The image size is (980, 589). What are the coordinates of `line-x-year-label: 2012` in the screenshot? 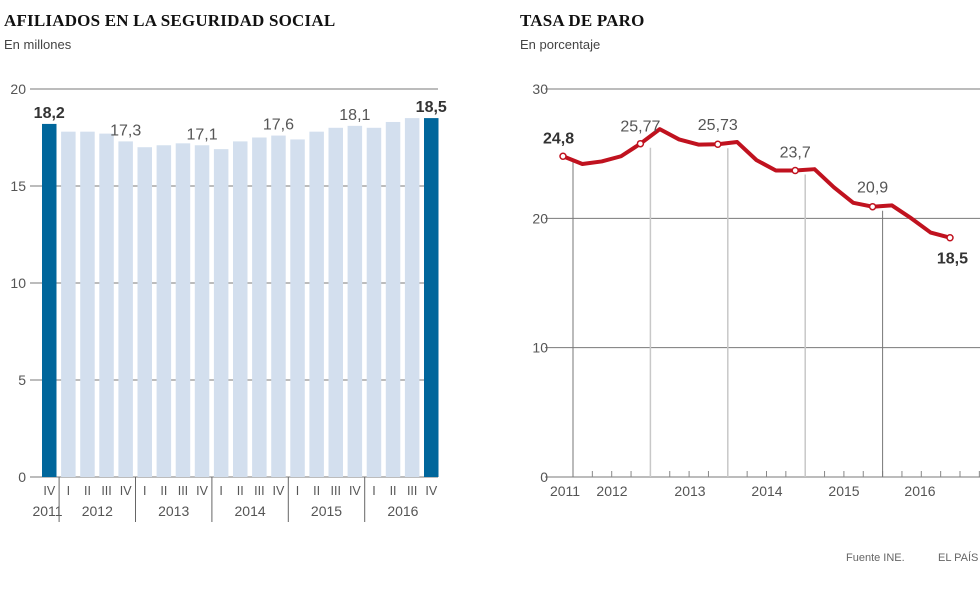 It's located at (611, 491).